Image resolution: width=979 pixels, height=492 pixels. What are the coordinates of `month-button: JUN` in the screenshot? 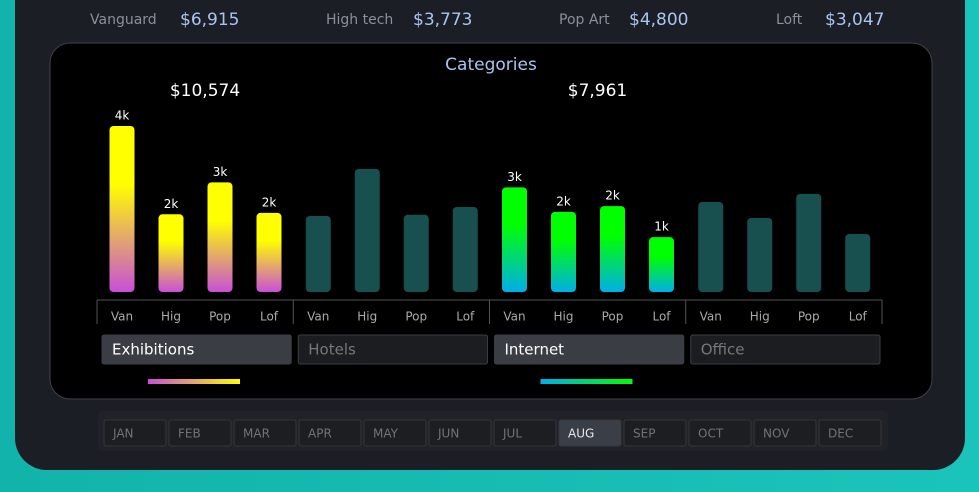 It's located at (460, 433).